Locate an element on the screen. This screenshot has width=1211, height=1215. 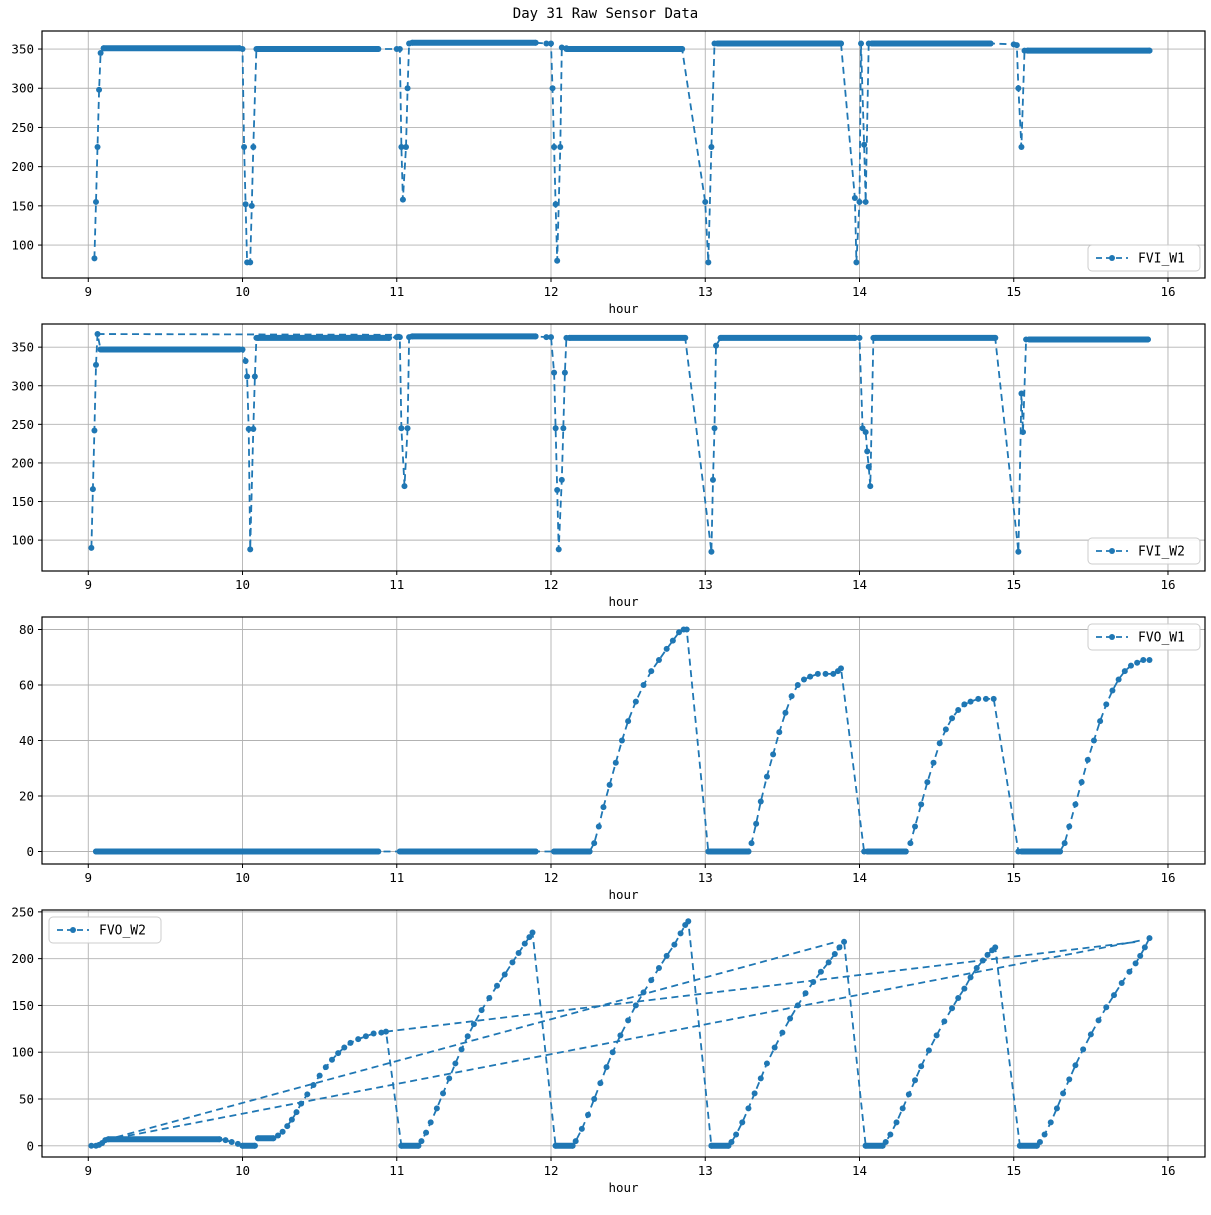
y-tick-label: 40 is located at coordinates (26, 740).